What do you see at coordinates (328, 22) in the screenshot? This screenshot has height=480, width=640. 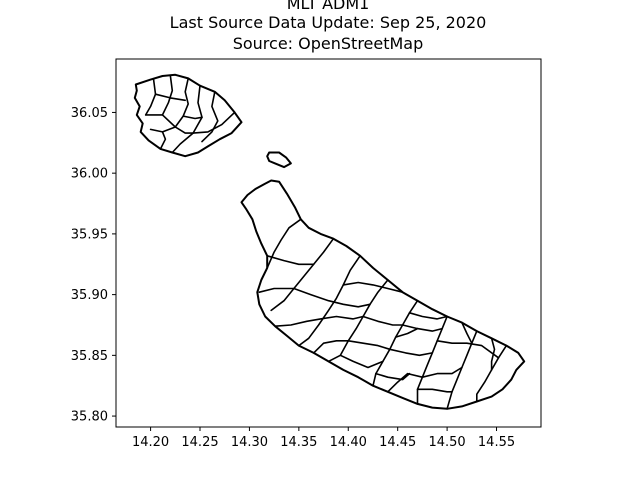 I see `title-line-2: Last Source Data Update: Sep 25, 2020` at bounding box center [328, 22].